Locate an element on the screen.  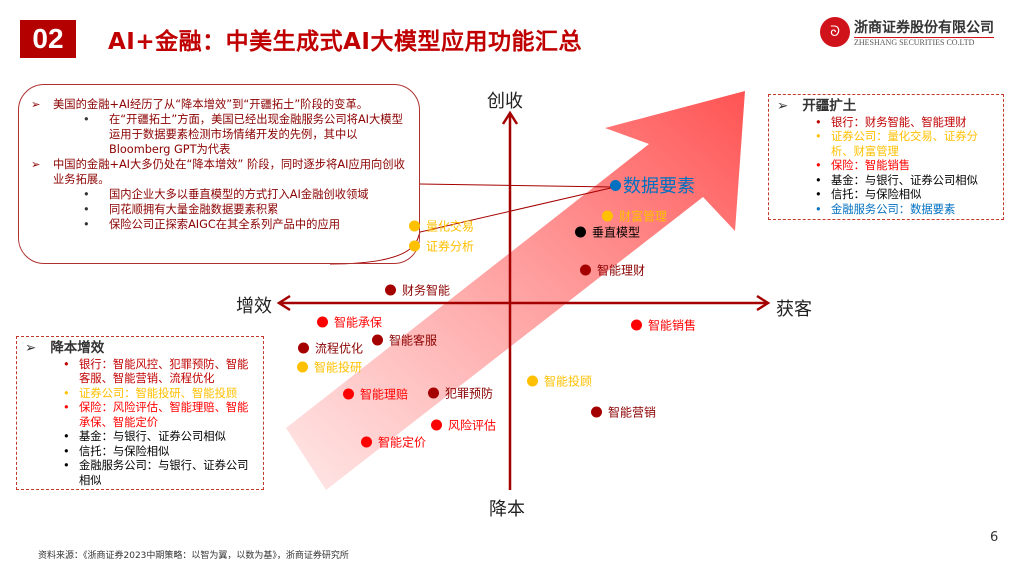
company-logo: ᘐ 浙商证券股份有限公司 ZHESHANG SECURITIES CO.LTD is located at coordinates (907, 32).